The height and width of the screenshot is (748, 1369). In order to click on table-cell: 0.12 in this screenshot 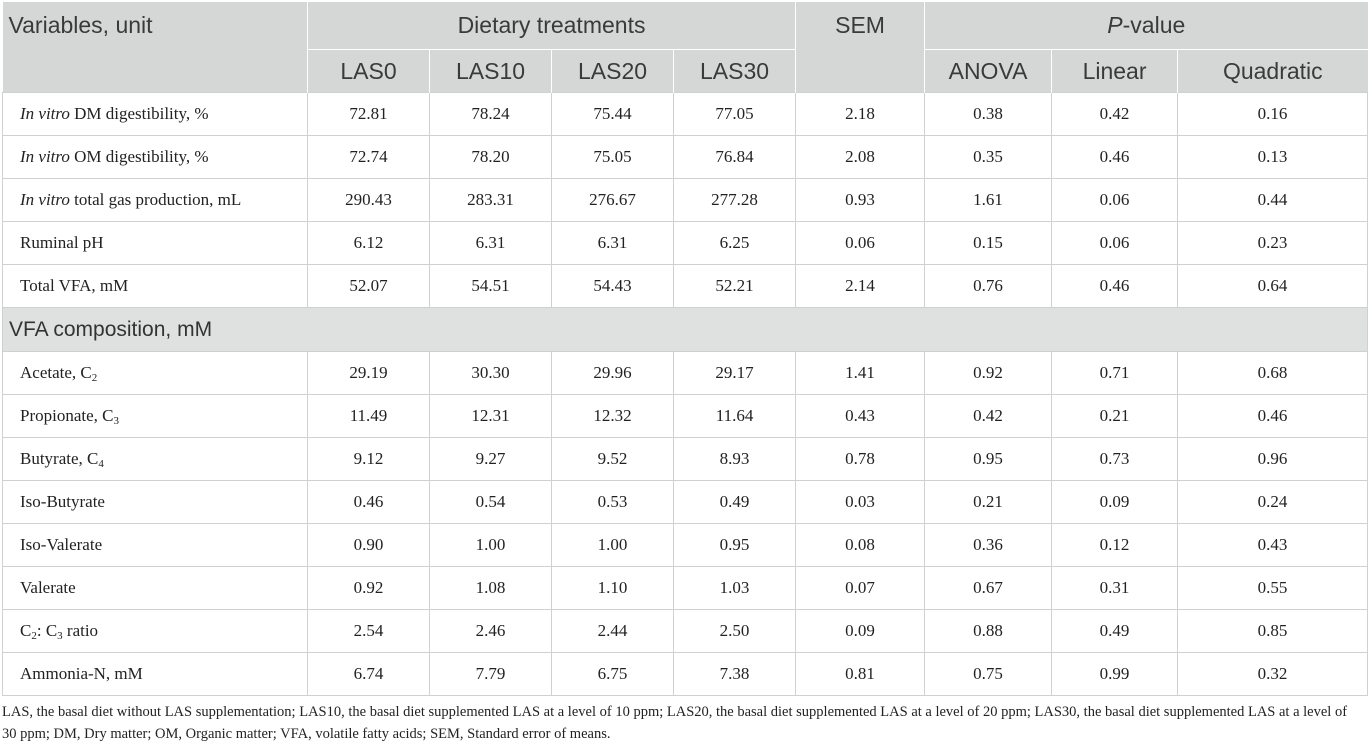, I will do `click(1115, 545)`.